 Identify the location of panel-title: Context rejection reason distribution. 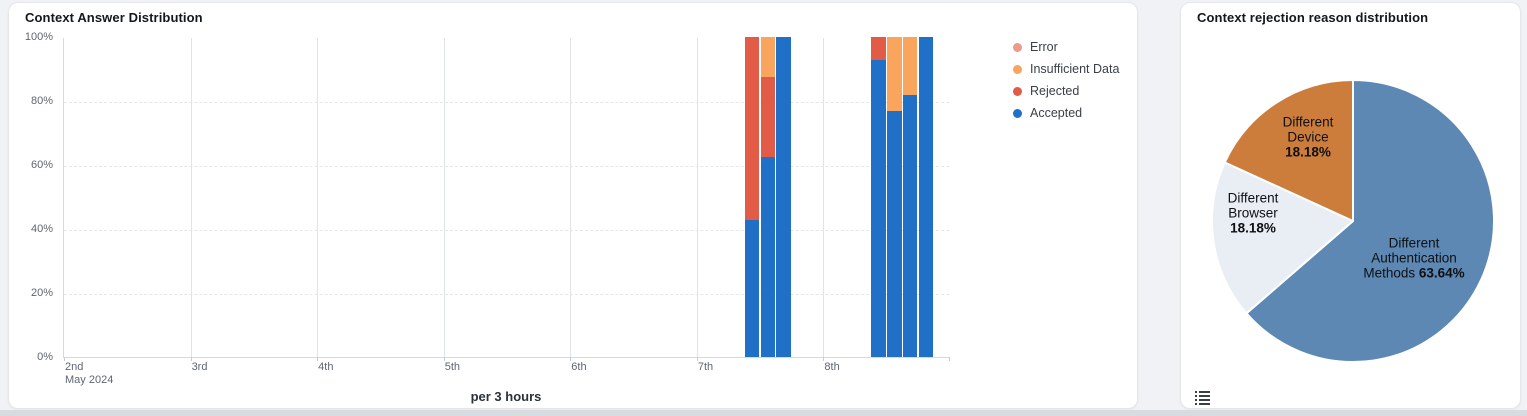
(1313, 17).